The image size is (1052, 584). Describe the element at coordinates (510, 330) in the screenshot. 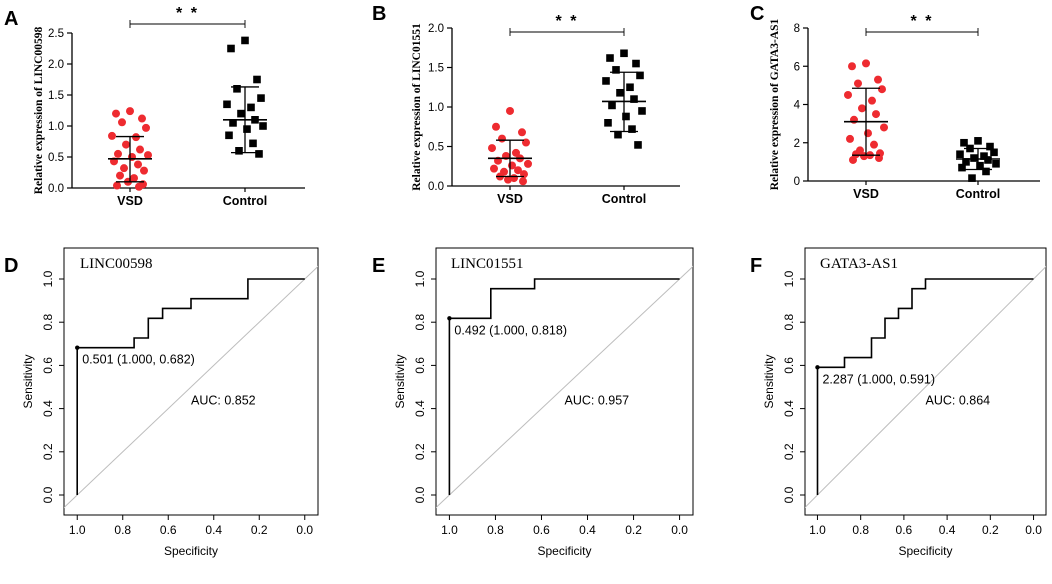

I see `threshold-label: 0.492 (1.000, 0.818)` at that location.